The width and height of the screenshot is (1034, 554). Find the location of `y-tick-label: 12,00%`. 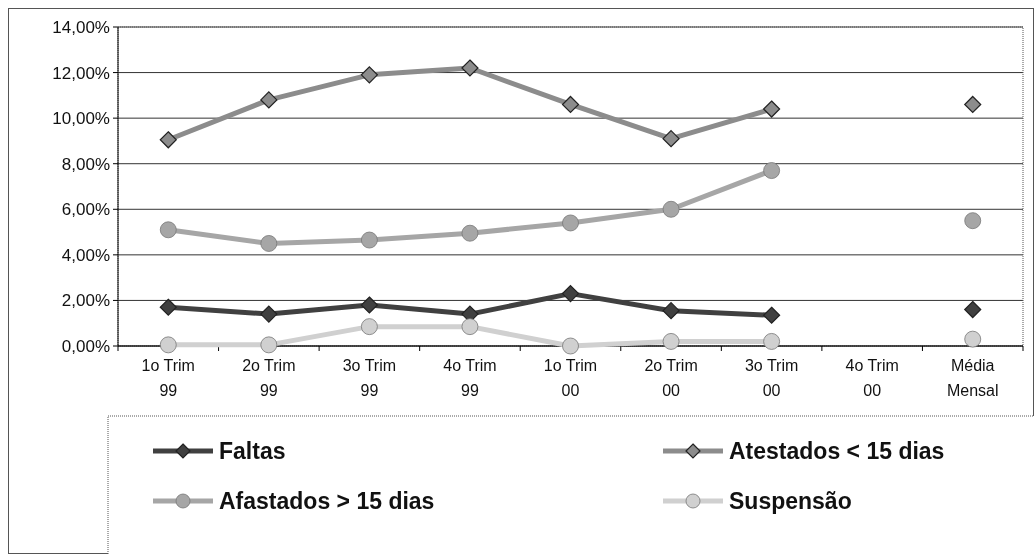

y-tick-label: 12,00% is located at coordinates (81, 73).